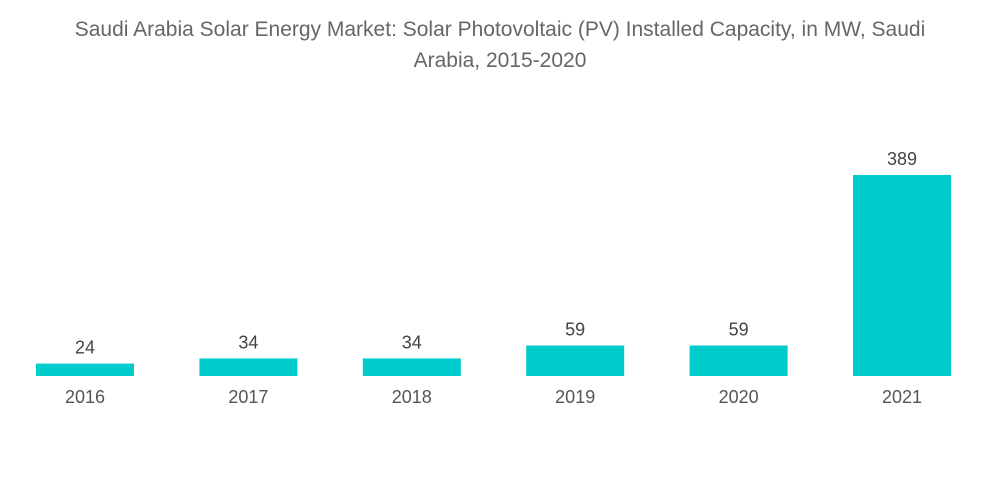  What do you see at coordinates (902, 159) in the screenshot?
I see `value-label-2021: 389` at bounding box center [902, 159].